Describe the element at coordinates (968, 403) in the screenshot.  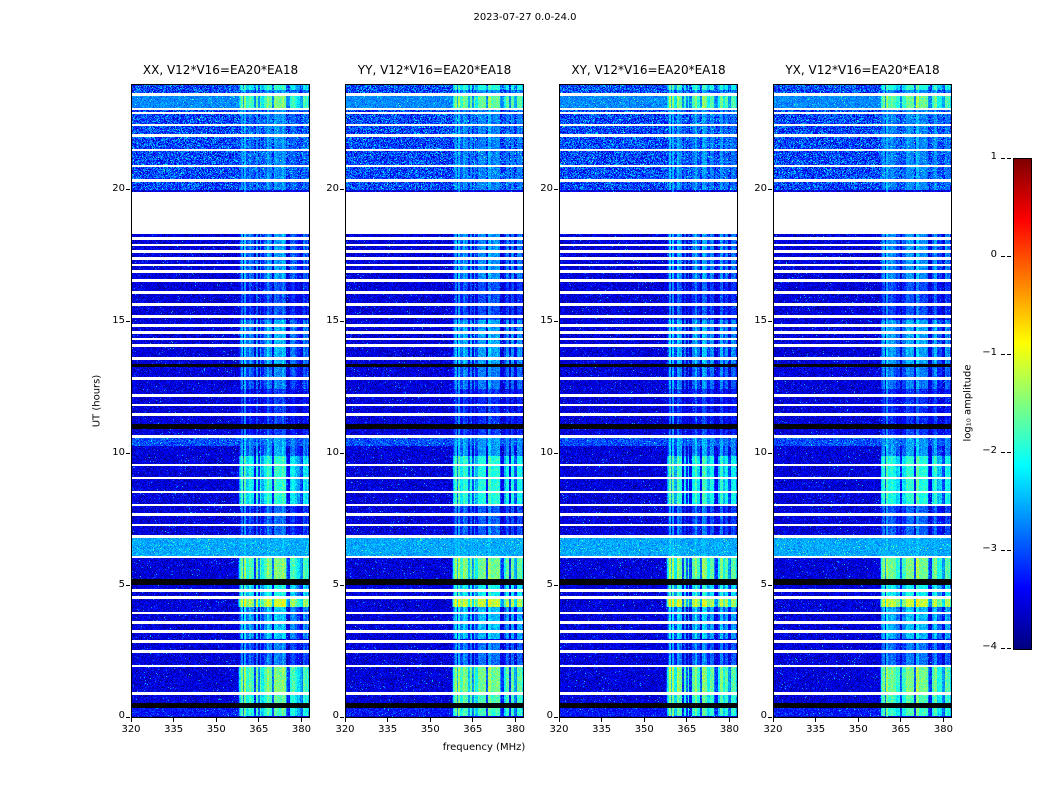
I see `colorbar-label: log₁₀ amplitude` at that location.